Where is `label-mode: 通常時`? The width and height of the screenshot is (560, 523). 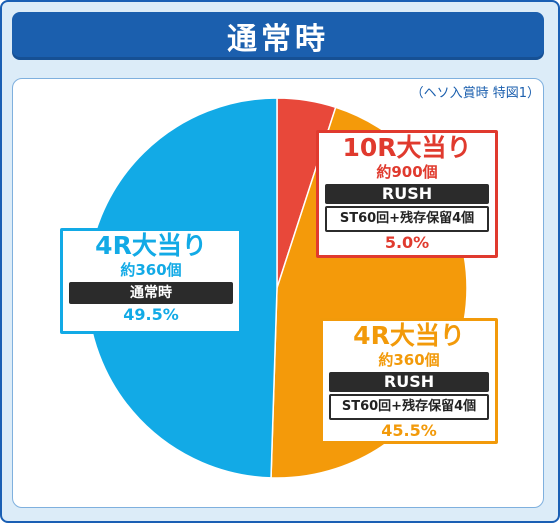 label-mode: 通常時 is located at coordinates (151, 293).